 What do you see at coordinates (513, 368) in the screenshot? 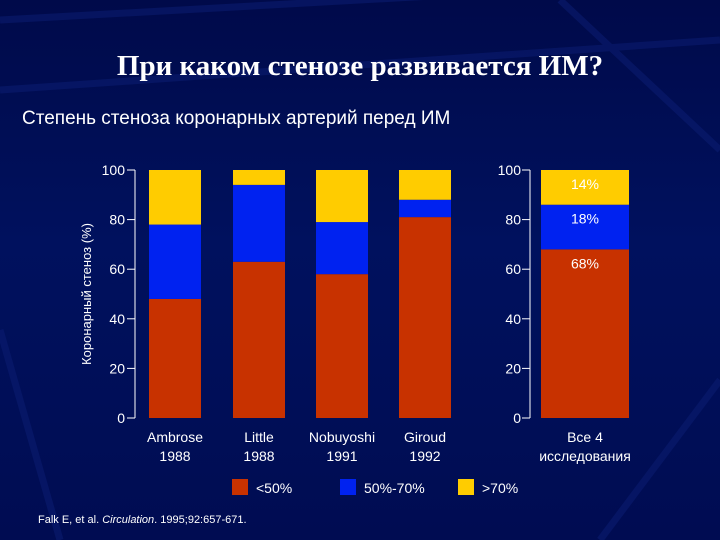
I see `right-y-tick-label: 20` at bounding box center [513, 368].